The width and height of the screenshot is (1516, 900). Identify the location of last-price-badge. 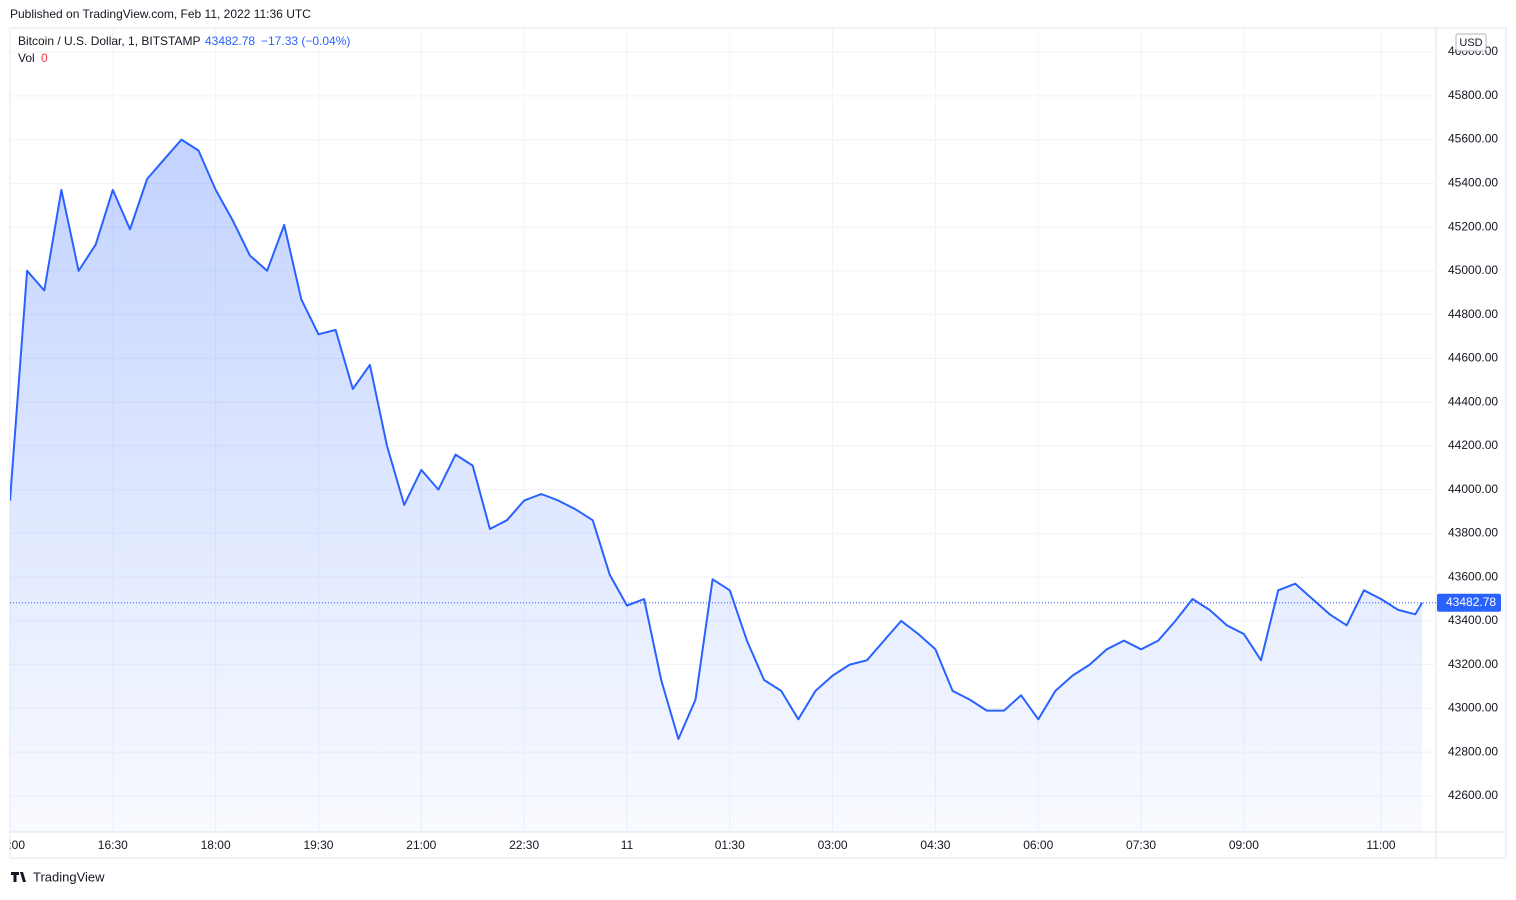
(1469, 602).